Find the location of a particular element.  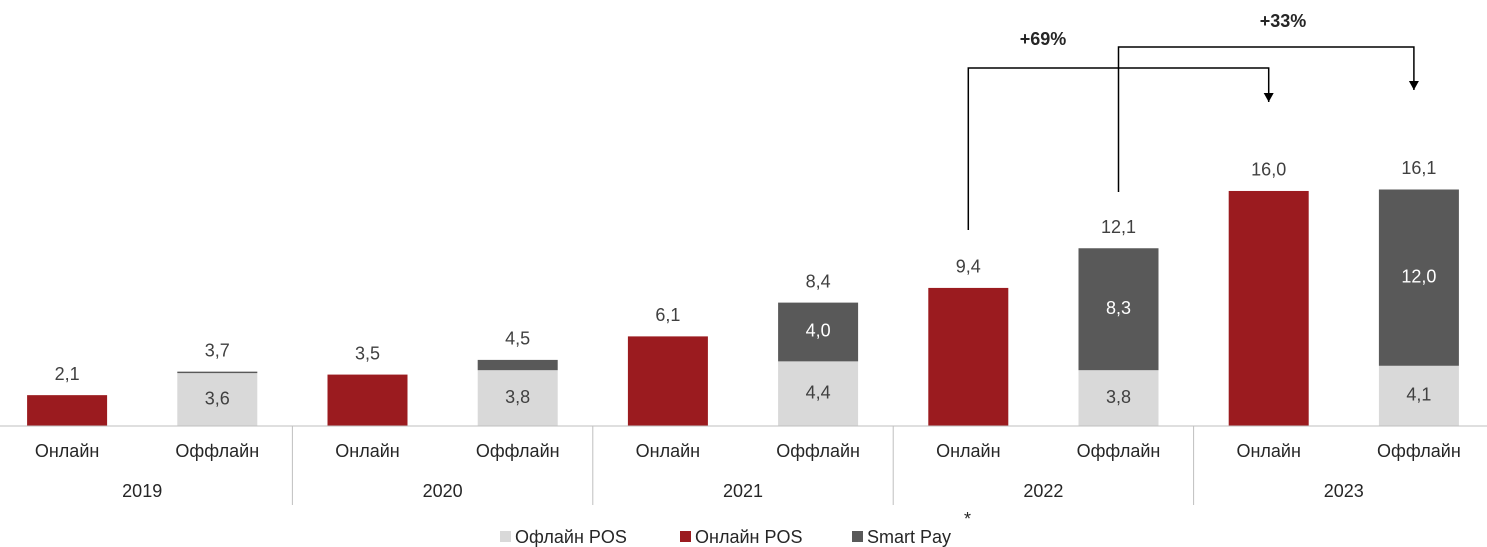

legend-note: * is located at coordinates (967, 519).